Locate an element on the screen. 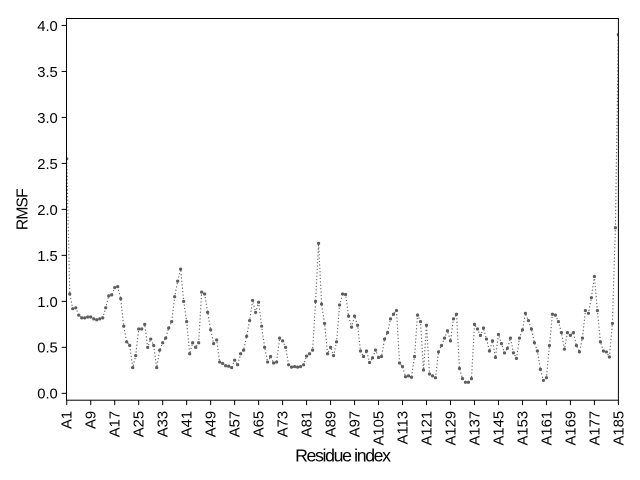  svg-text: A41 is located at coordinates (188, 424).